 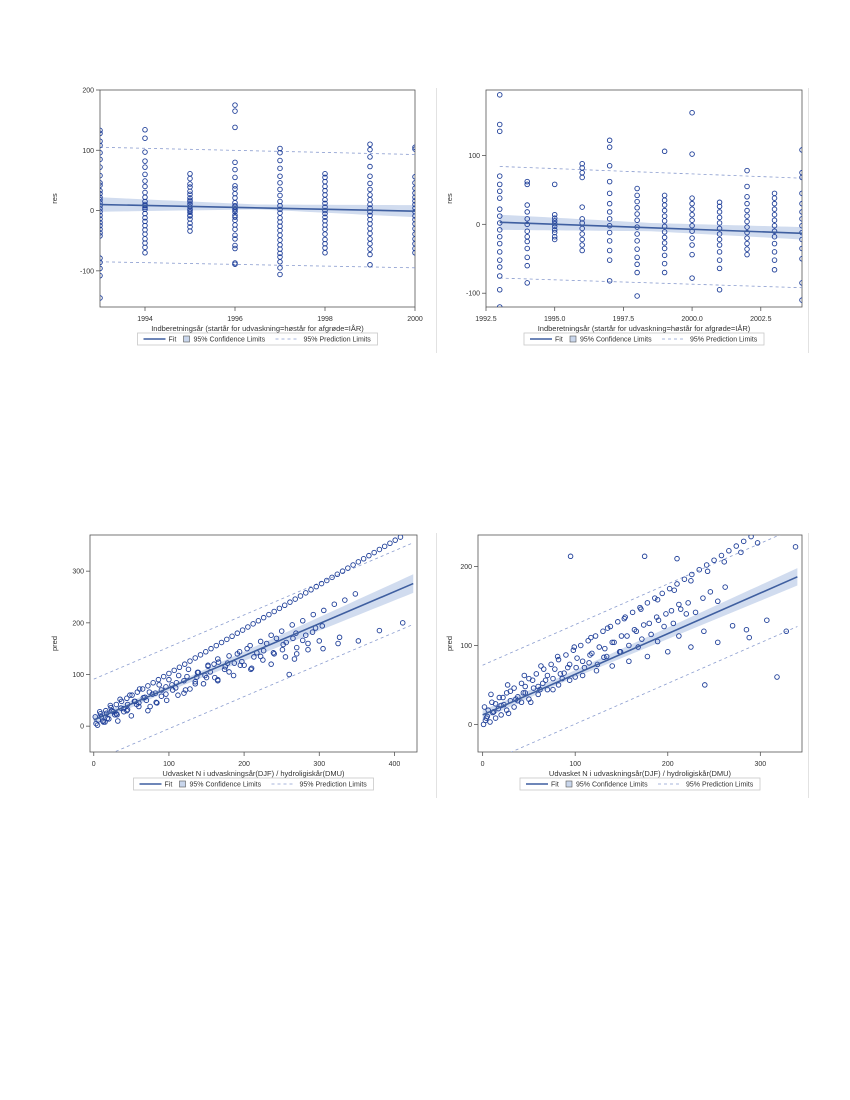 I want to click on x-tick-label: 300, so click(x=760, y=764).